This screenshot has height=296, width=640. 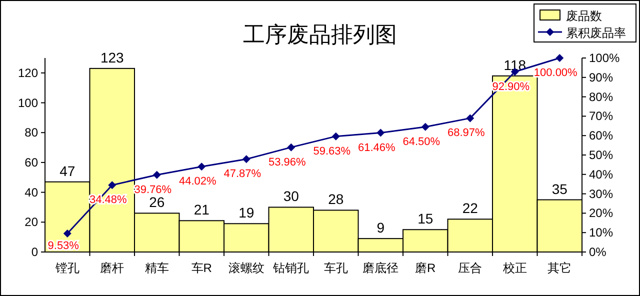 What do you see at coordinates (336, 268) in the screenshot?
I see `x-tick-label: 车孔` at bounding box center [336, 268].